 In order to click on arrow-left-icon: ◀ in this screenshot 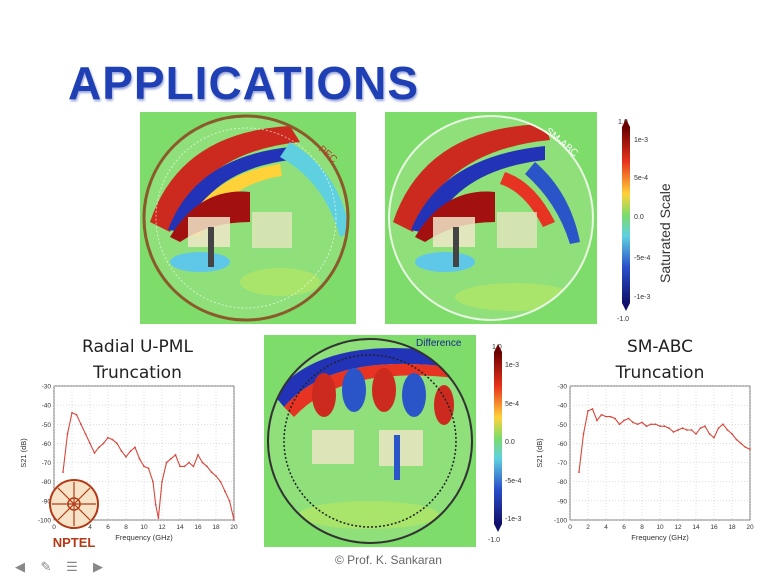, I will do `click(20, 566)`.